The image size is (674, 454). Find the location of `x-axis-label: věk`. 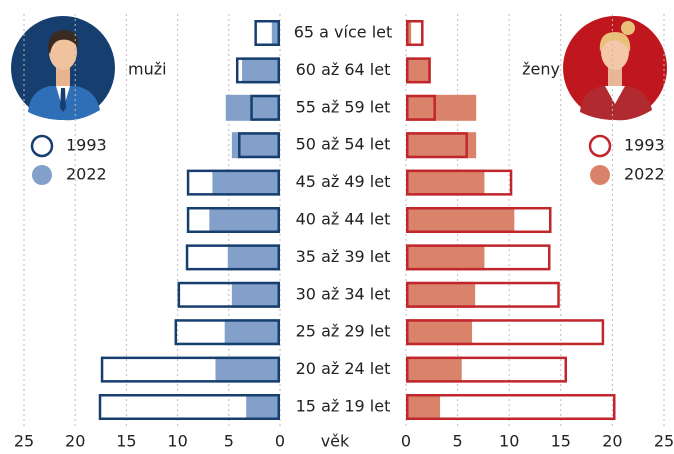

x-axis-label: věk is located at coordinates (335, 441).